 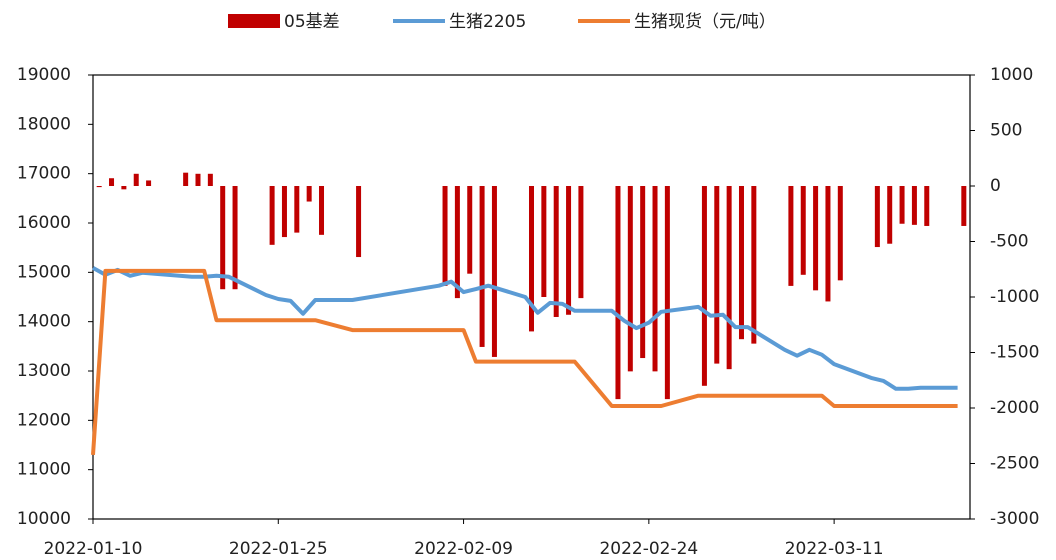 I want to click on y2-tick-label: -2500, so click(x=1014, y=464).